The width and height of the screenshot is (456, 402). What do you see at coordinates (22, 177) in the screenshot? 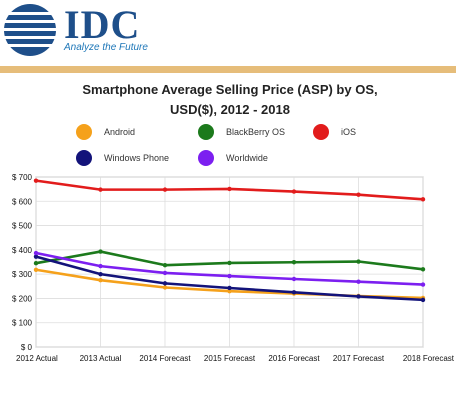
I see `y-tick-label: $ 700` at bounding box center [22, 177].